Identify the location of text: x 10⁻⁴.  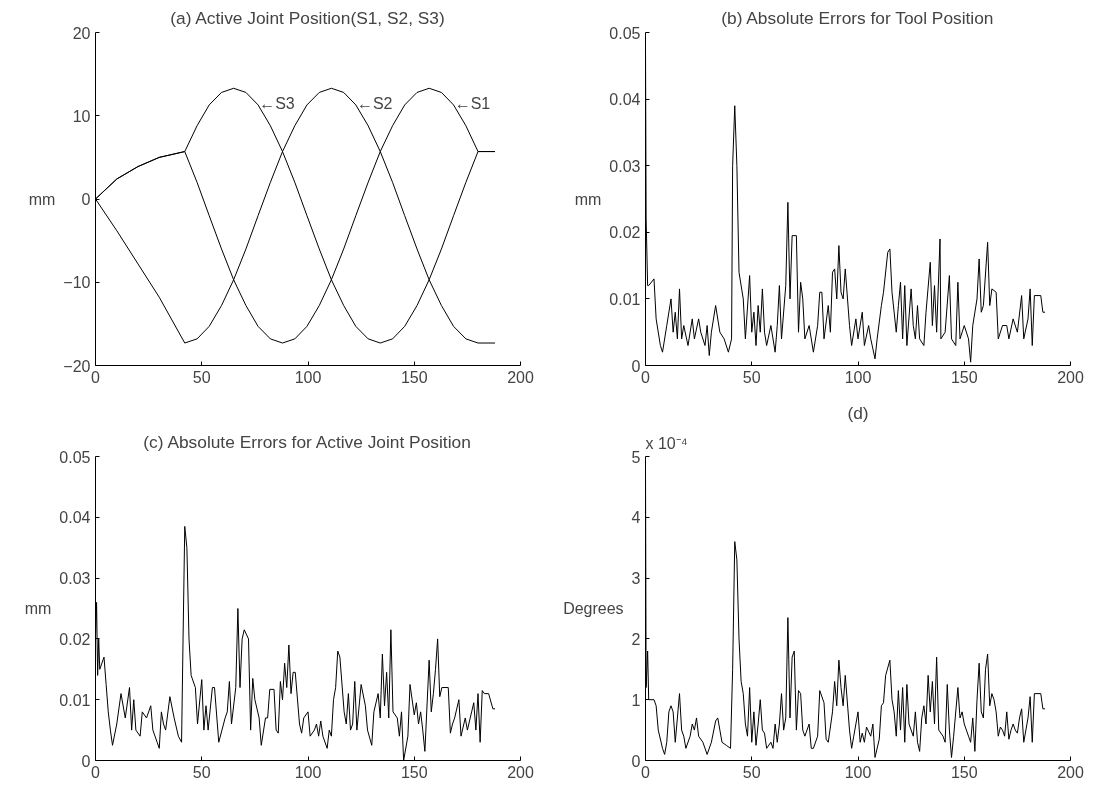
(666, 443).